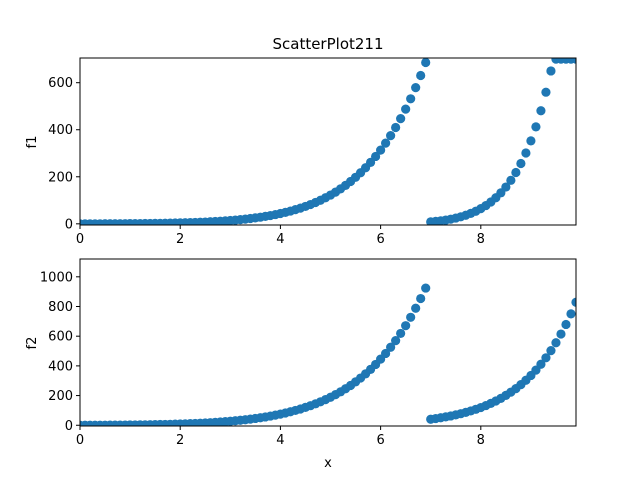  What do you see at coordinates (32, 343) in the screenshot?
I see `y-axis-label-bottom: f2` at bounding box center [32, 343].